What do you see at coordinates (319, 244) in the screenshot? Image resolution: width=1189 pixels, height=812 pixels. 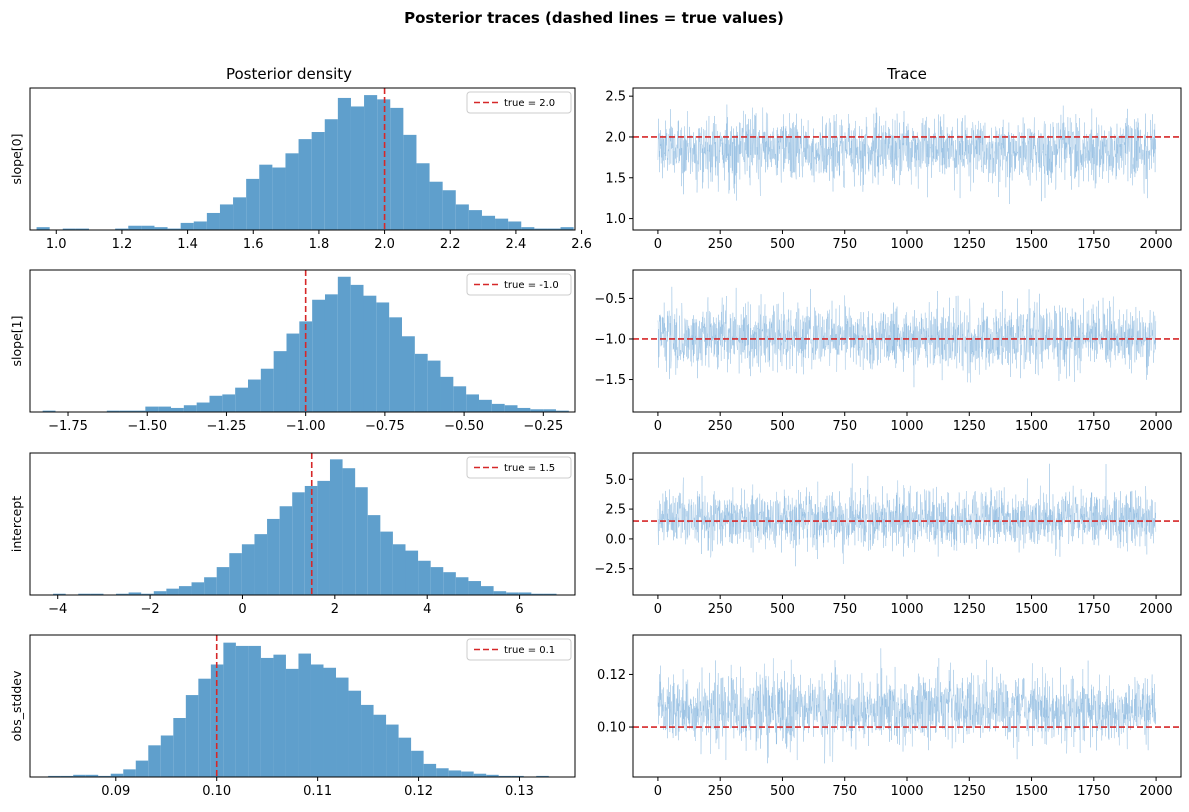 I see `x-tick-label: 1.8` at bounding box center [319, 244].